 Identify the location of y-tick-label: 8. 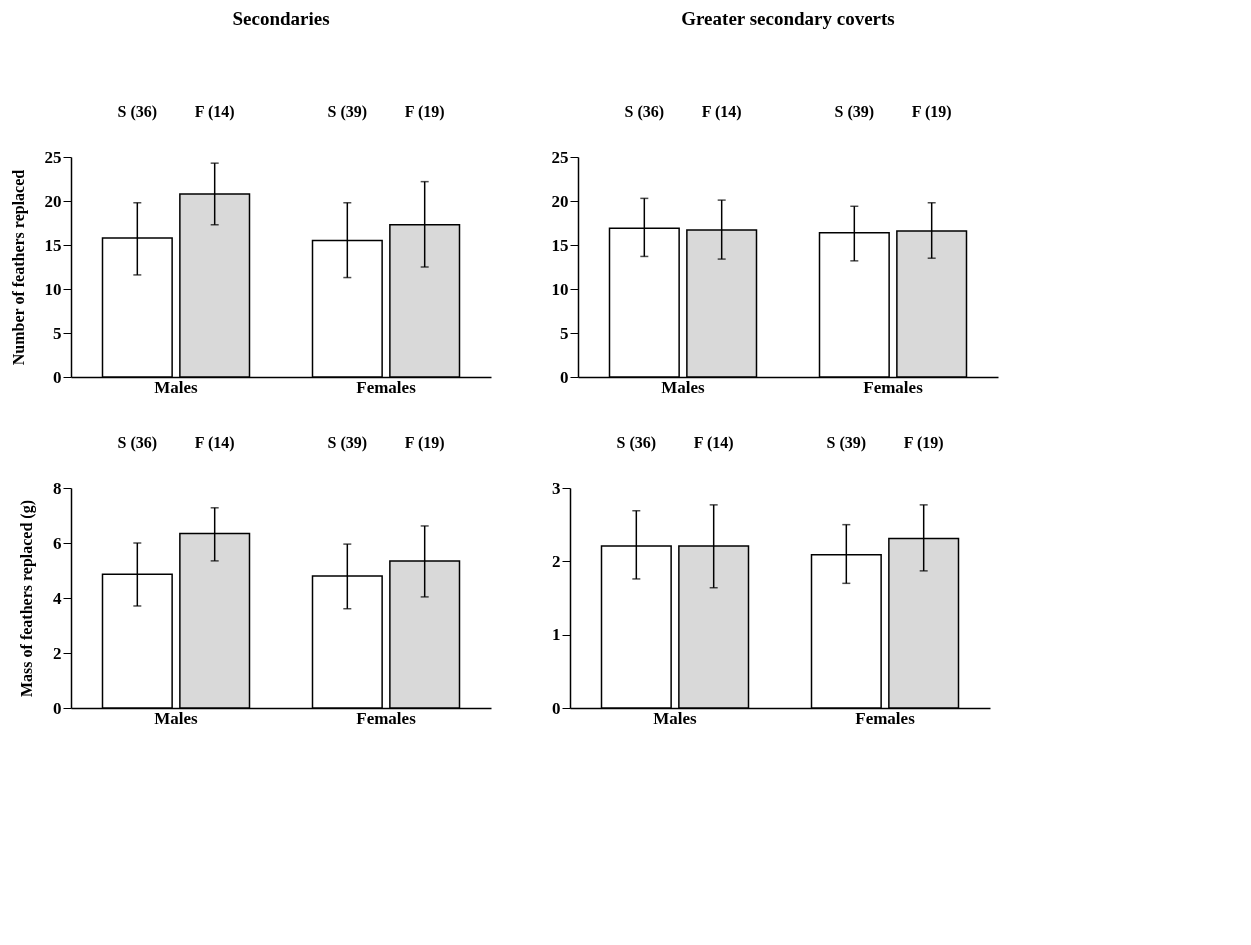
(57, 488).